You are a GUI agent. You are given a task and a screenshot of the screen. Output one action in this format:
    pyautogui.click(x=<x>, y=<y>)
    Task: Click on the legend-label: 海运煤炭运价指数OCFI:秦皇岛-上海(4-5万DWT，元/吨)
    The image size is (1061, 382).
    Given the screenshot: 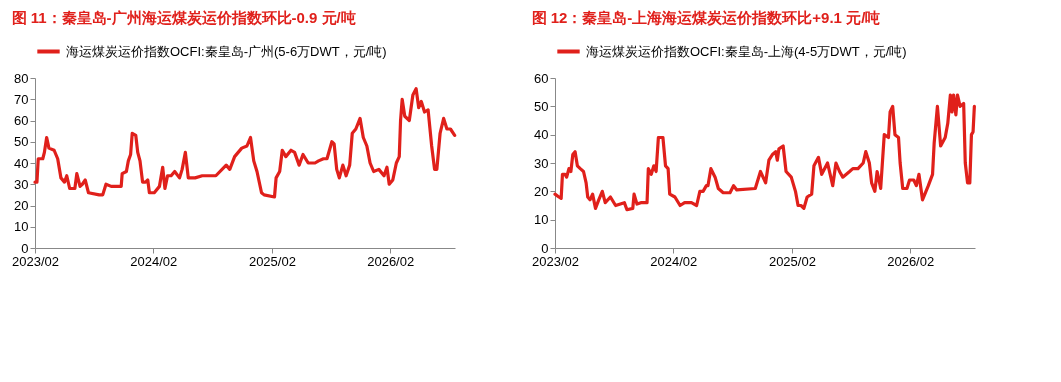 What is the action you would take?
    pyautogui.click(x=746, y=51)
    